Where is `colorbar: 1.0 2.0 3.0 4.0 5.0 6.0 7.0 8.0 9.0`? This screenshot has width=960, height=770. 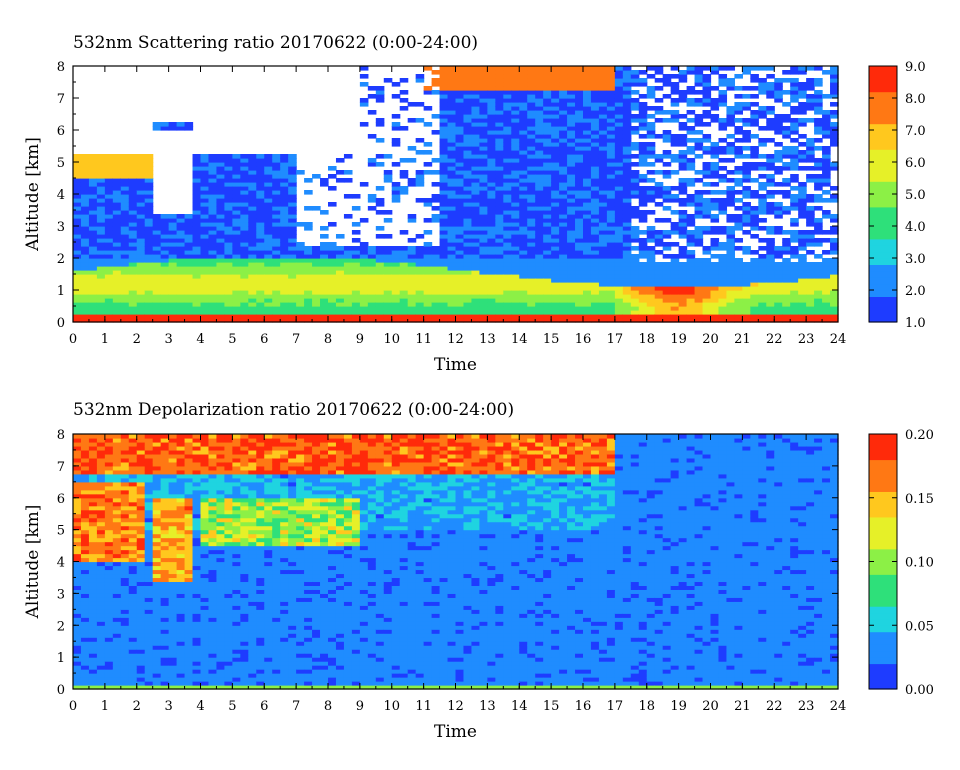 colorbar: 1.0 2.0 3.0 4.0 5.0 6.0 7.0 8.0 9.0 is located at coordinates (897, 195).